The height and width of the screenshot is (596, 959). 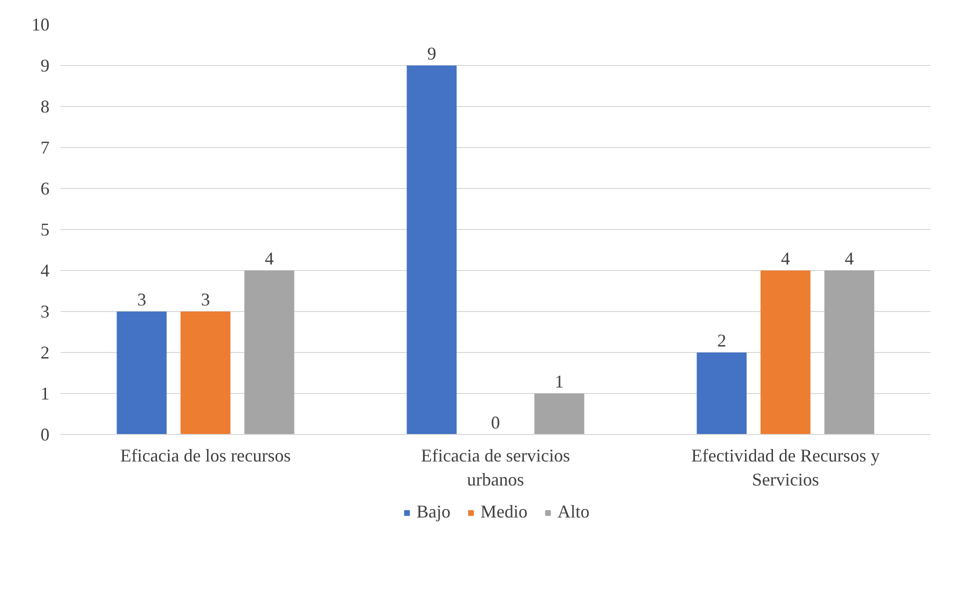 I want to click on legend-label: Medio, so click(x=504, y=512).